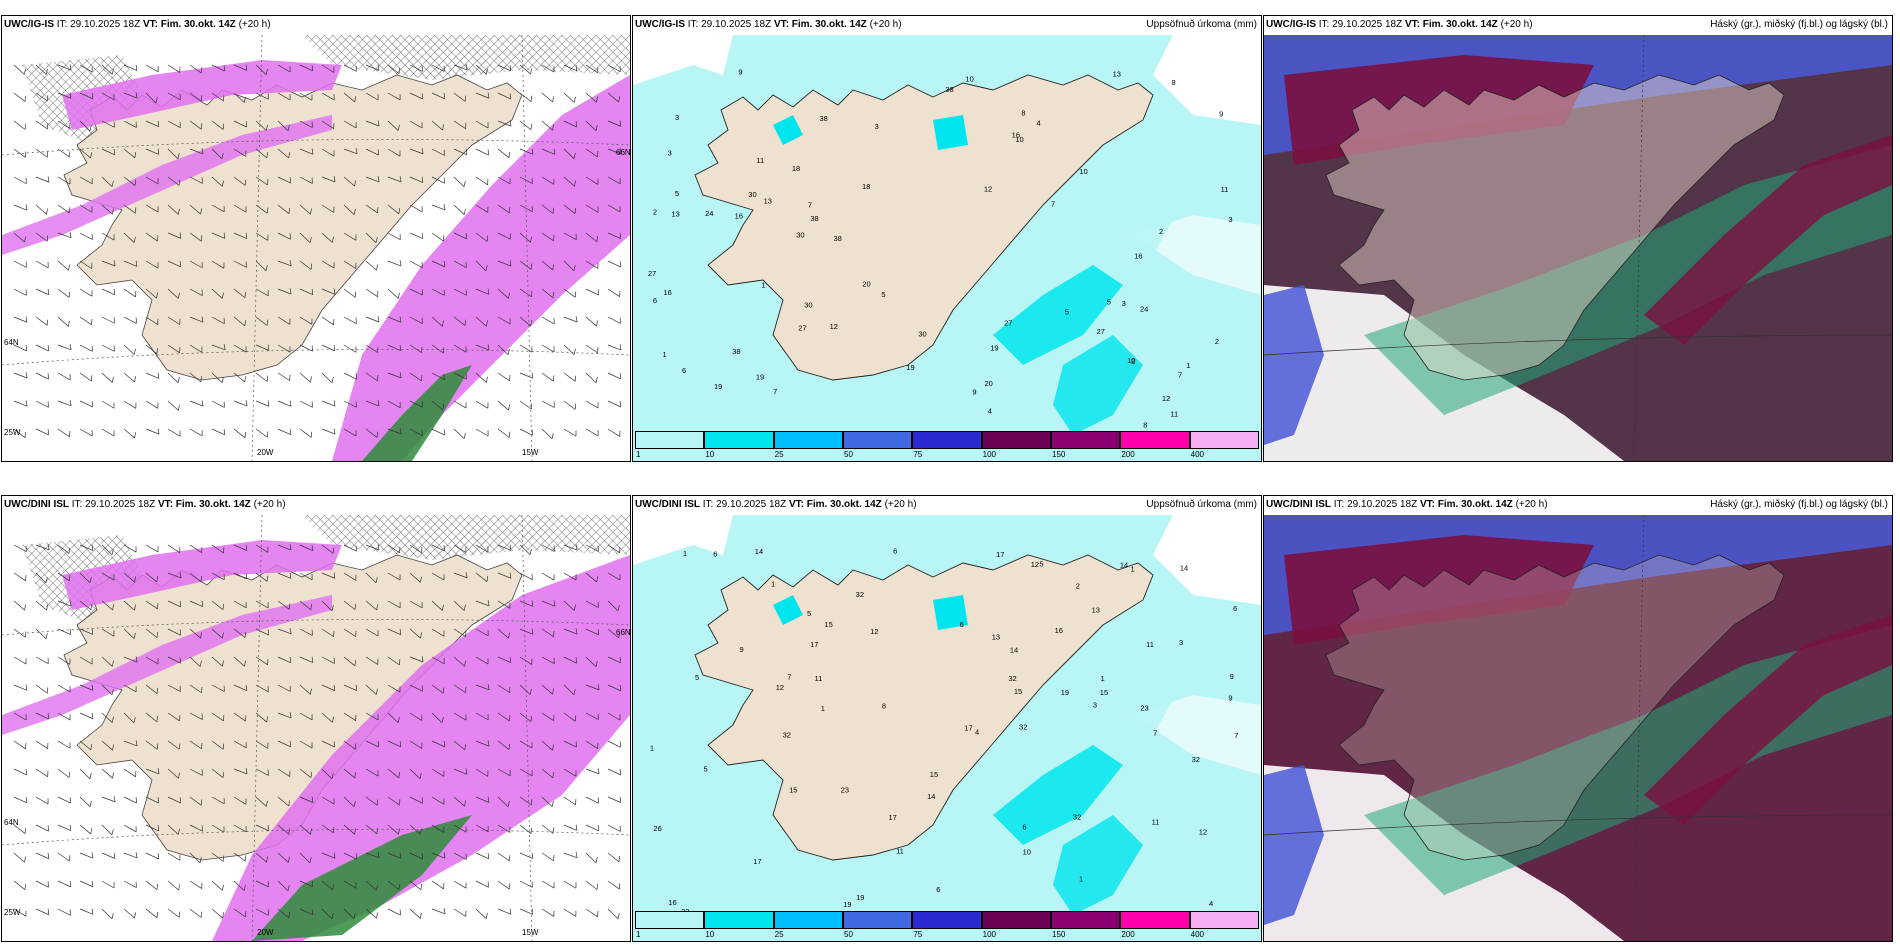  I want to click on precip-value-label: 27, so click(652, 273).